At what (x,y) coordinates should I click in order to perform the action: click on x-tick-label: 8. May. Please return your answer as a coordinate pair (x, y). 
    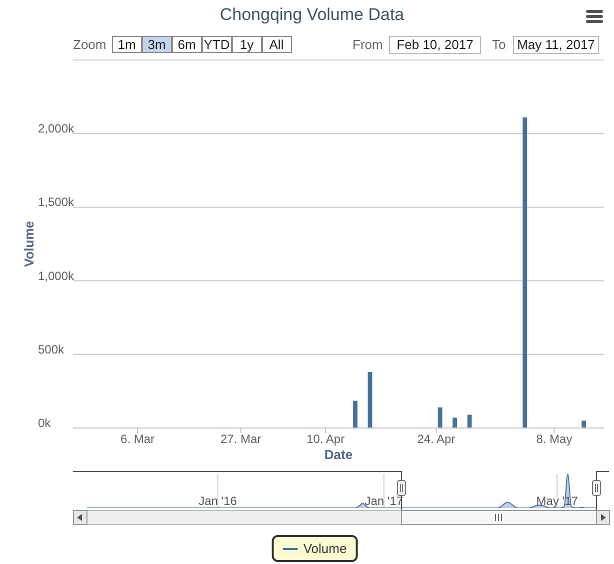
    Looking at the image, I should click on (554, 439).